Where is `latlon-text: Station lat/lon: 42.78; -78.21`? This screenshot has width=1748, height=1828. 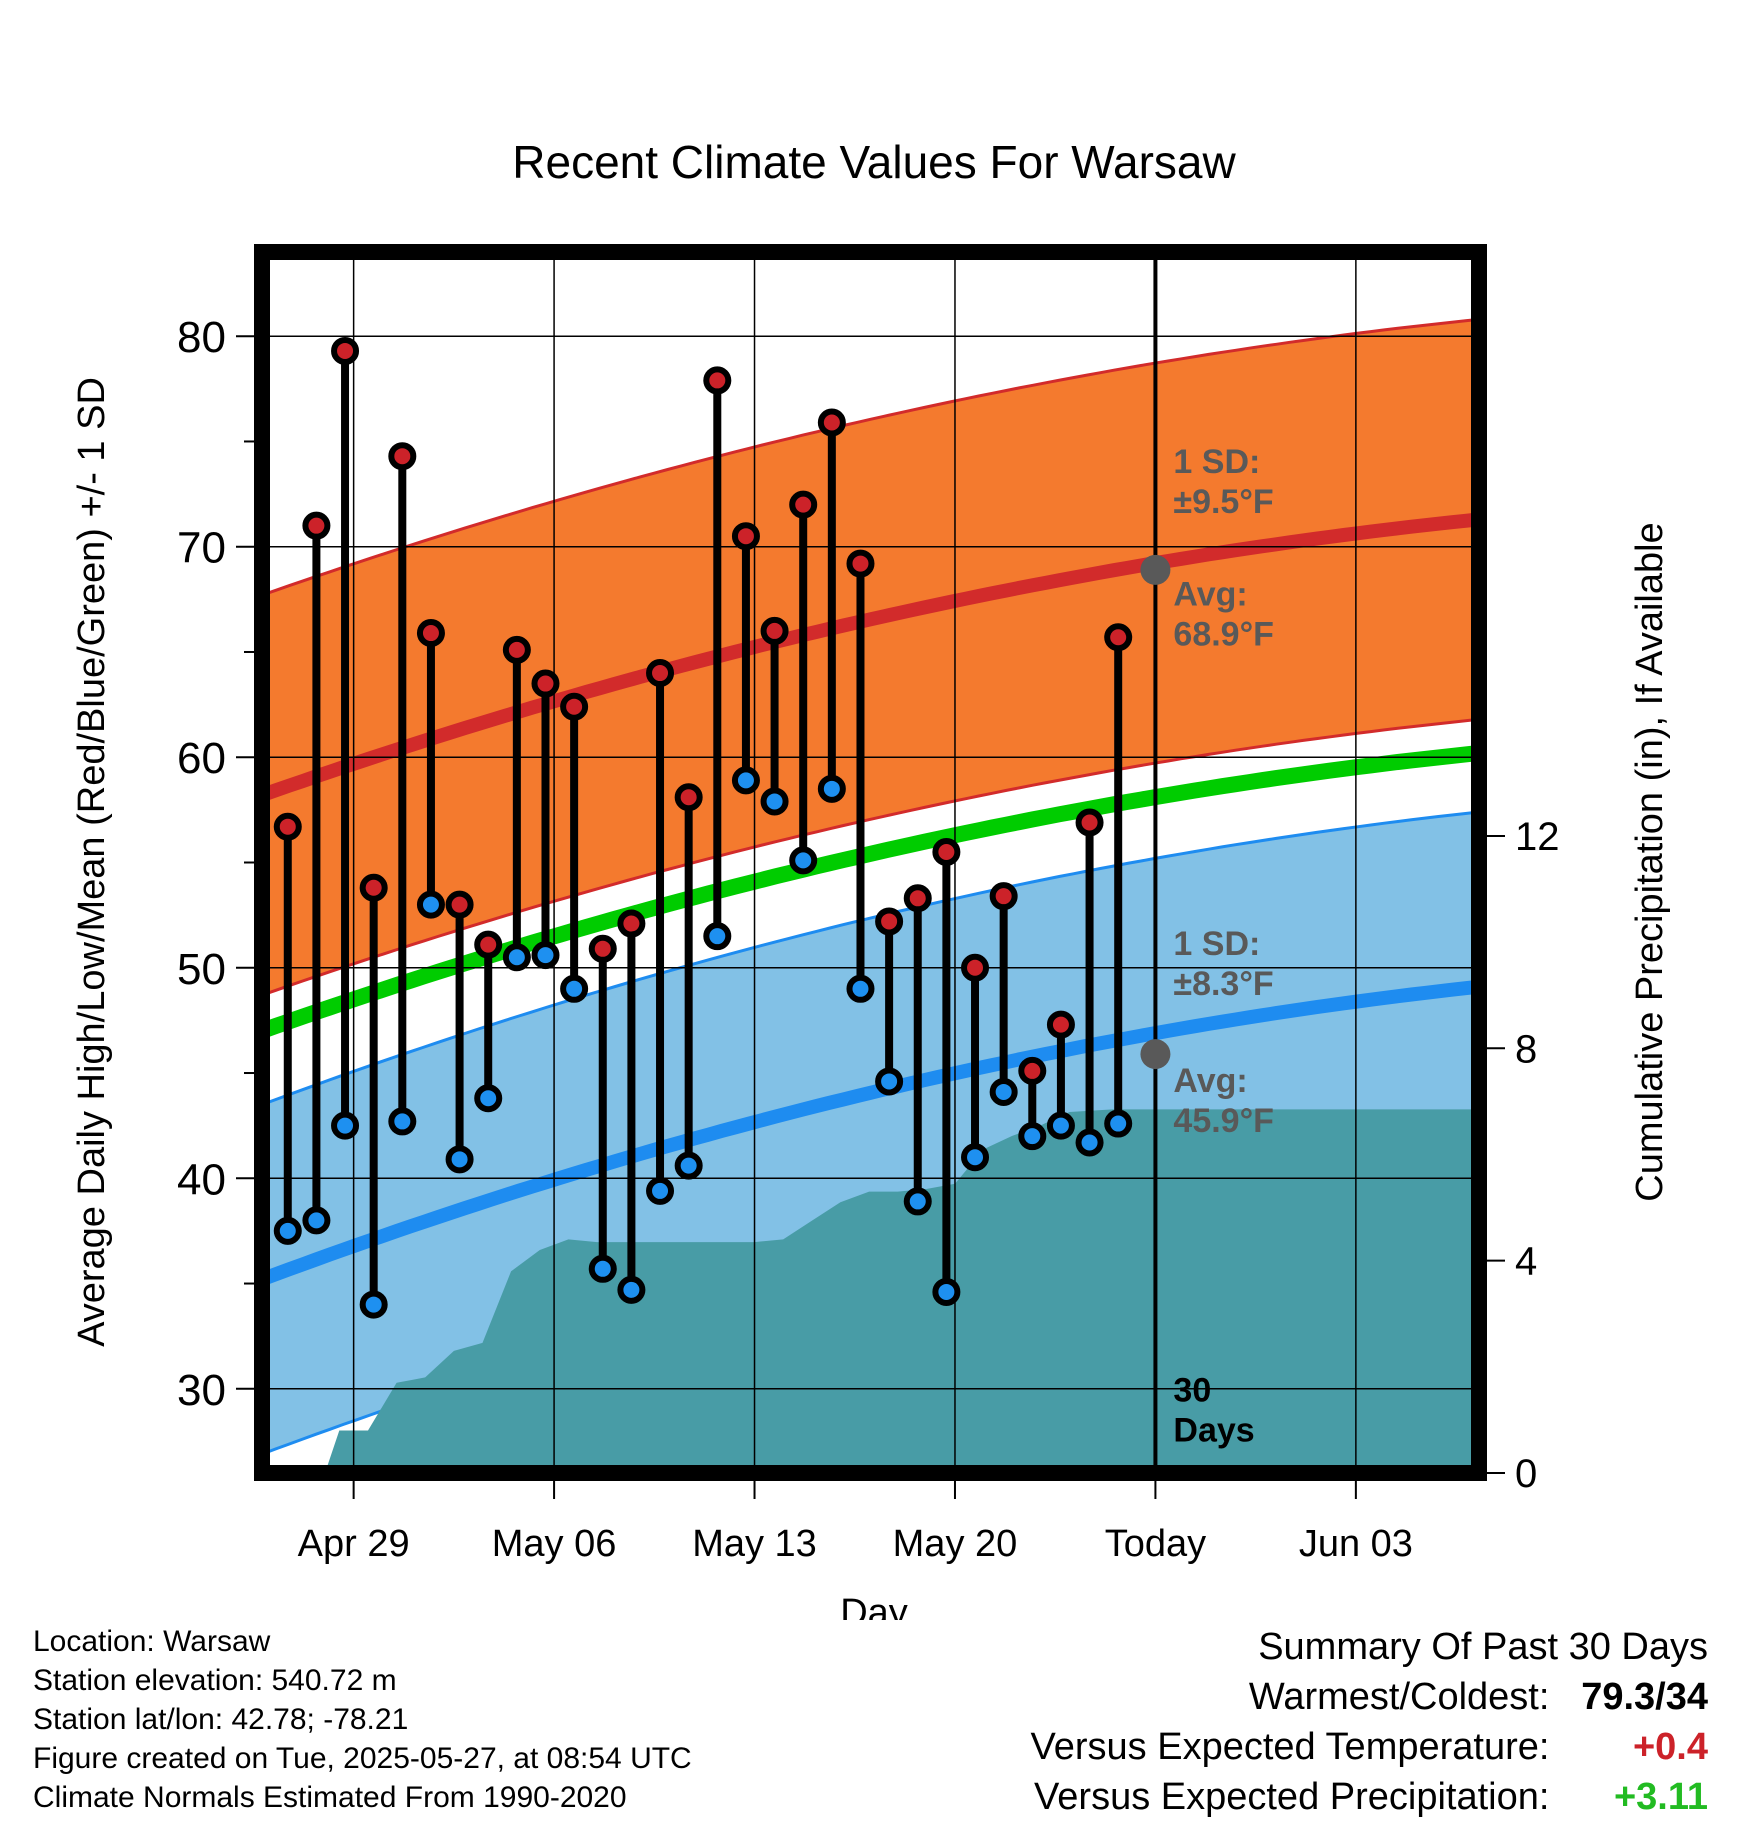 latlon-text: Station lat/lon: 42.78; -78.21 is located at coordinates (221, 1719).